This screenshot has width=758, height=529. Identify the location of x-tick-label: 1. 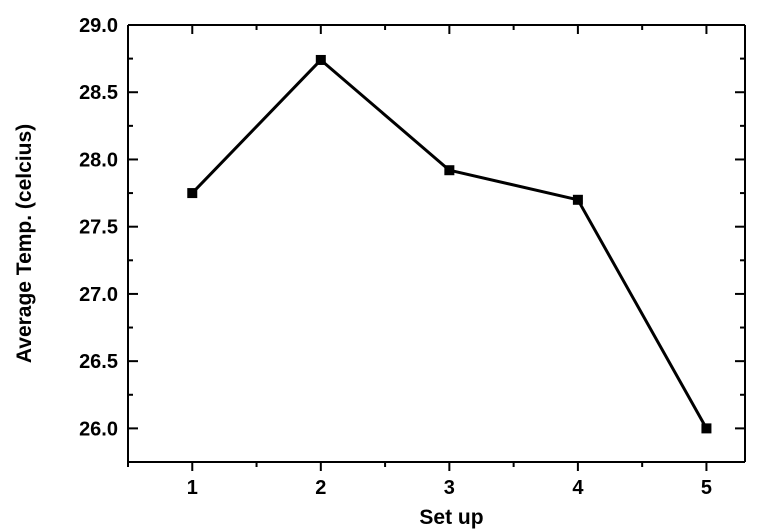
(192, 488).